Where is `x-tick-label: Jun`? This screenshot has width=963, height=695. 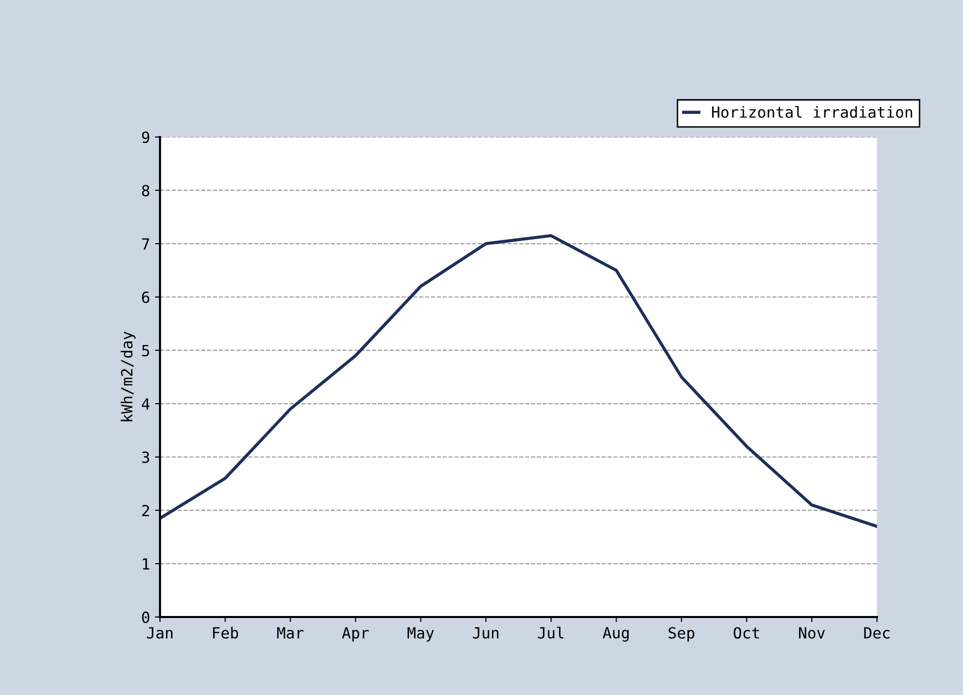 x-tick-label: Jun is located at coordinates (485, 633).